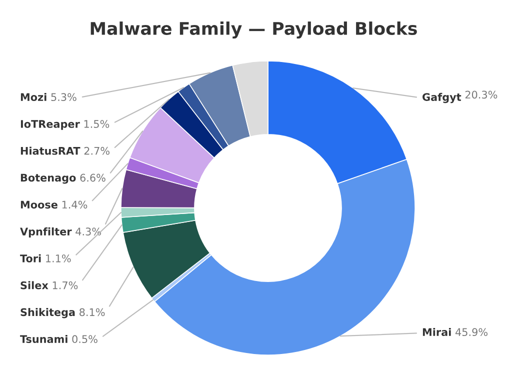  Describe the element at coordinates (97, 124) in the screenshot. I see `data-label: 1.5%` at that location.